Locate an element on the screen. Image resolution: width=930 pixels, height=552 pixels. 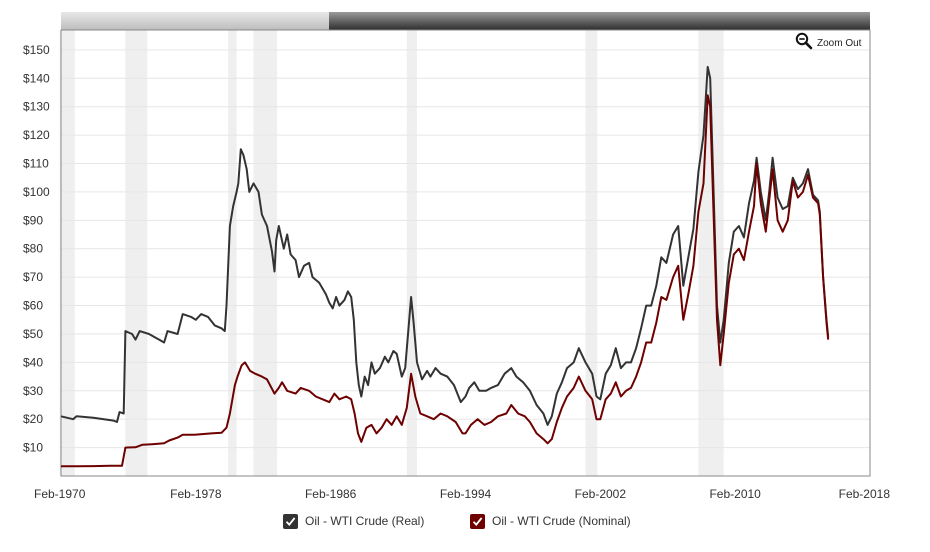
y-tick-label: $90 is located at coordinates (33, 220).